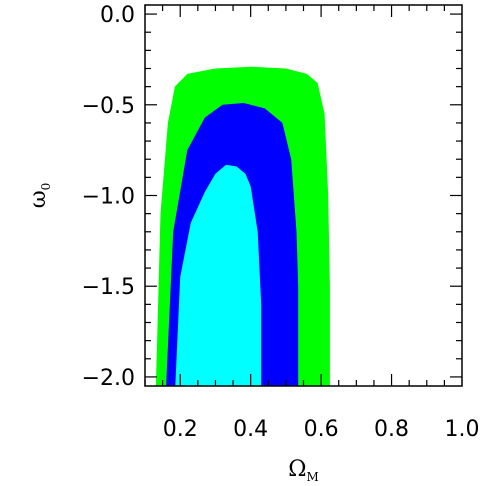  What do you see at coordinates (321, 429) in the screenshot?
I see `x-tick-label: 0.6` at bounding box center [321, 429].